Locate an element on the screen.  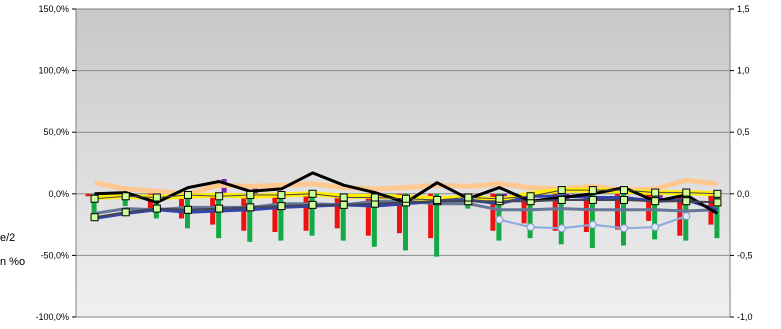
y-tick-label: 0,0% is located at coordinates (58, 194).